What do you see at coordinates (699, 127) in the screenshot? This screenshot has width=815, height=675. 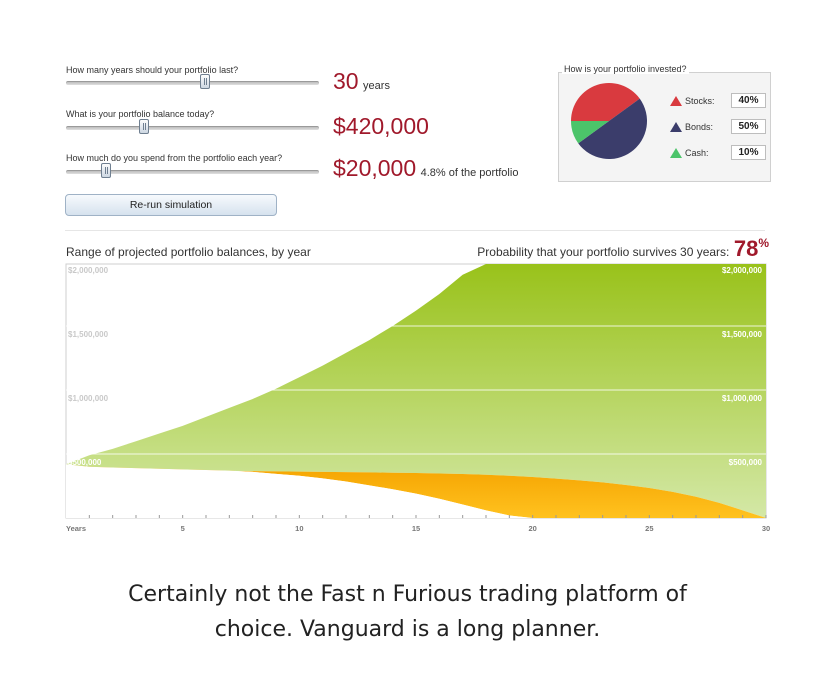 I see `bonds-label: Bonds:` at bounding box center [699, 127].